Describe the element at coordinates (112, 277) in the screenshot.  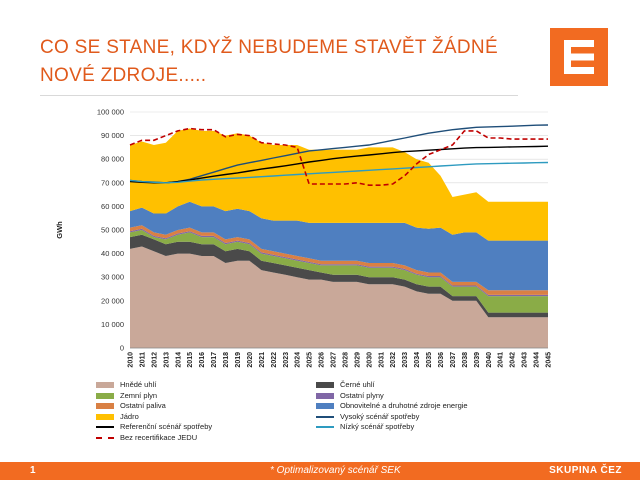
I see `y-tick-label: 30 000` at that location.